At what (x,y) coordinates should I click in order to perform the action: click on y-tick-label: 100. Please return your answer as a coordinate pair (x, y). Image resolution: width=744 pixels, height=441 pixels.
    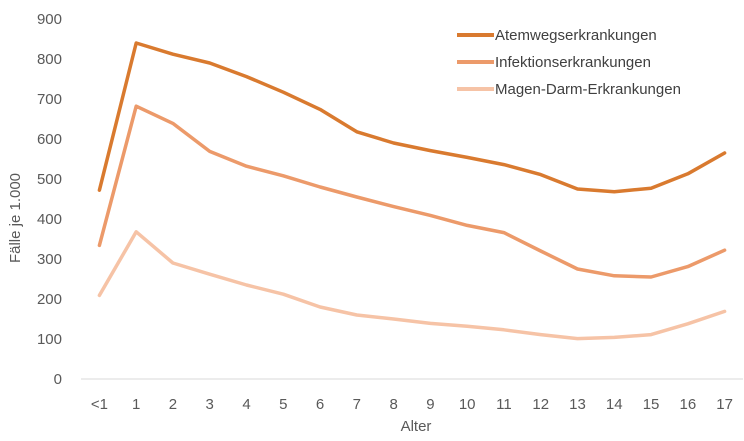
    Looking at the image, I should click on (49, 339).